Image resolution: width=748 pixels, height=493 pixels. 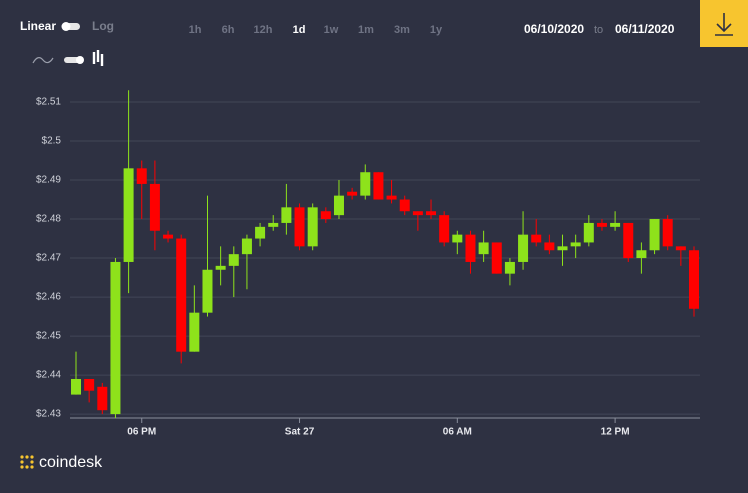 What do you see at coordinates (43, 60) in the screenshot?
I see `line-chart-icon` at bounding box center [43, 60].